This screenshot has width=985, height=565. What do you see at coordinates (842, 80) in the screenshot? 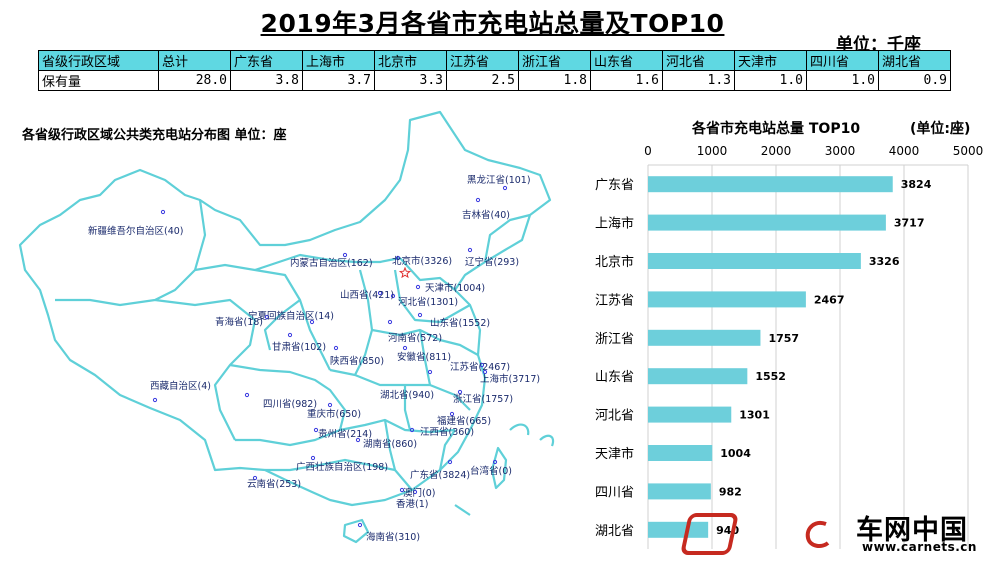
I see `value-cell: 1.0` at bounding box center [842, 80].